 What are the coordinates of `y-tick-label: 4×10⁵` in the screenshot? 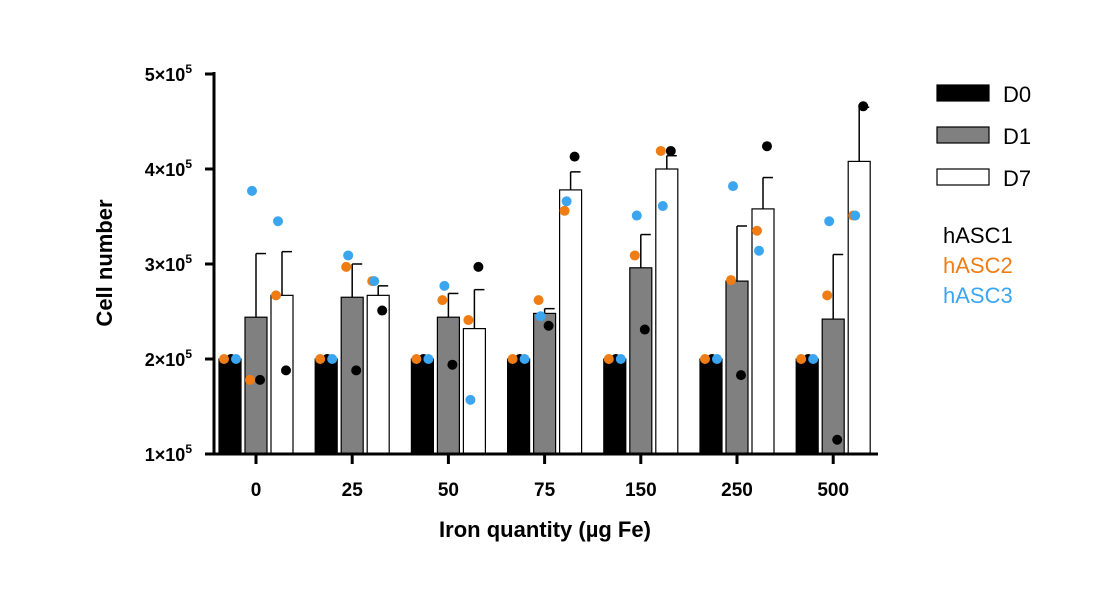 It's located at (169, 168).